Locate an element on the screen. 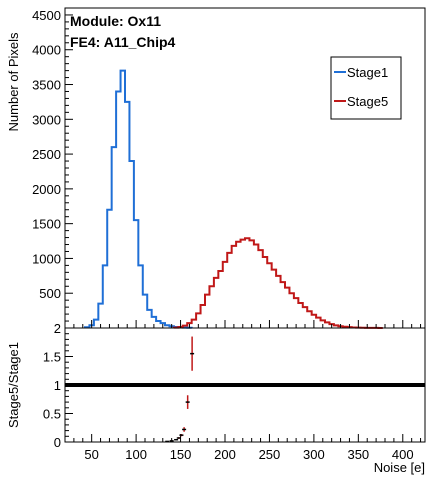 The height and width of the screenshot is (481, 427). legend: Stage1 Stage5 is located at coordinates (366, 88).